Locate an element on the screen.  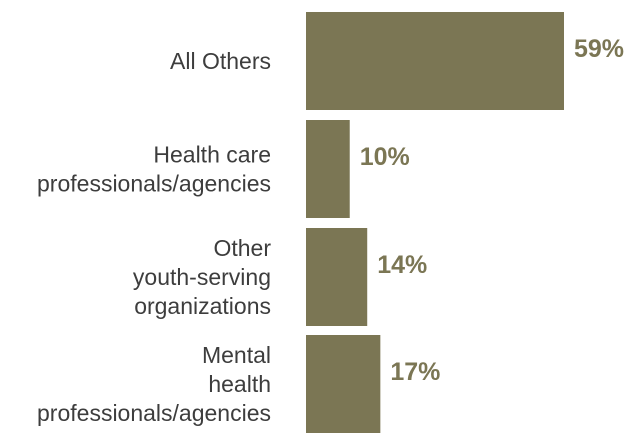
category-label-line: health is located at coordinates (239, 384).